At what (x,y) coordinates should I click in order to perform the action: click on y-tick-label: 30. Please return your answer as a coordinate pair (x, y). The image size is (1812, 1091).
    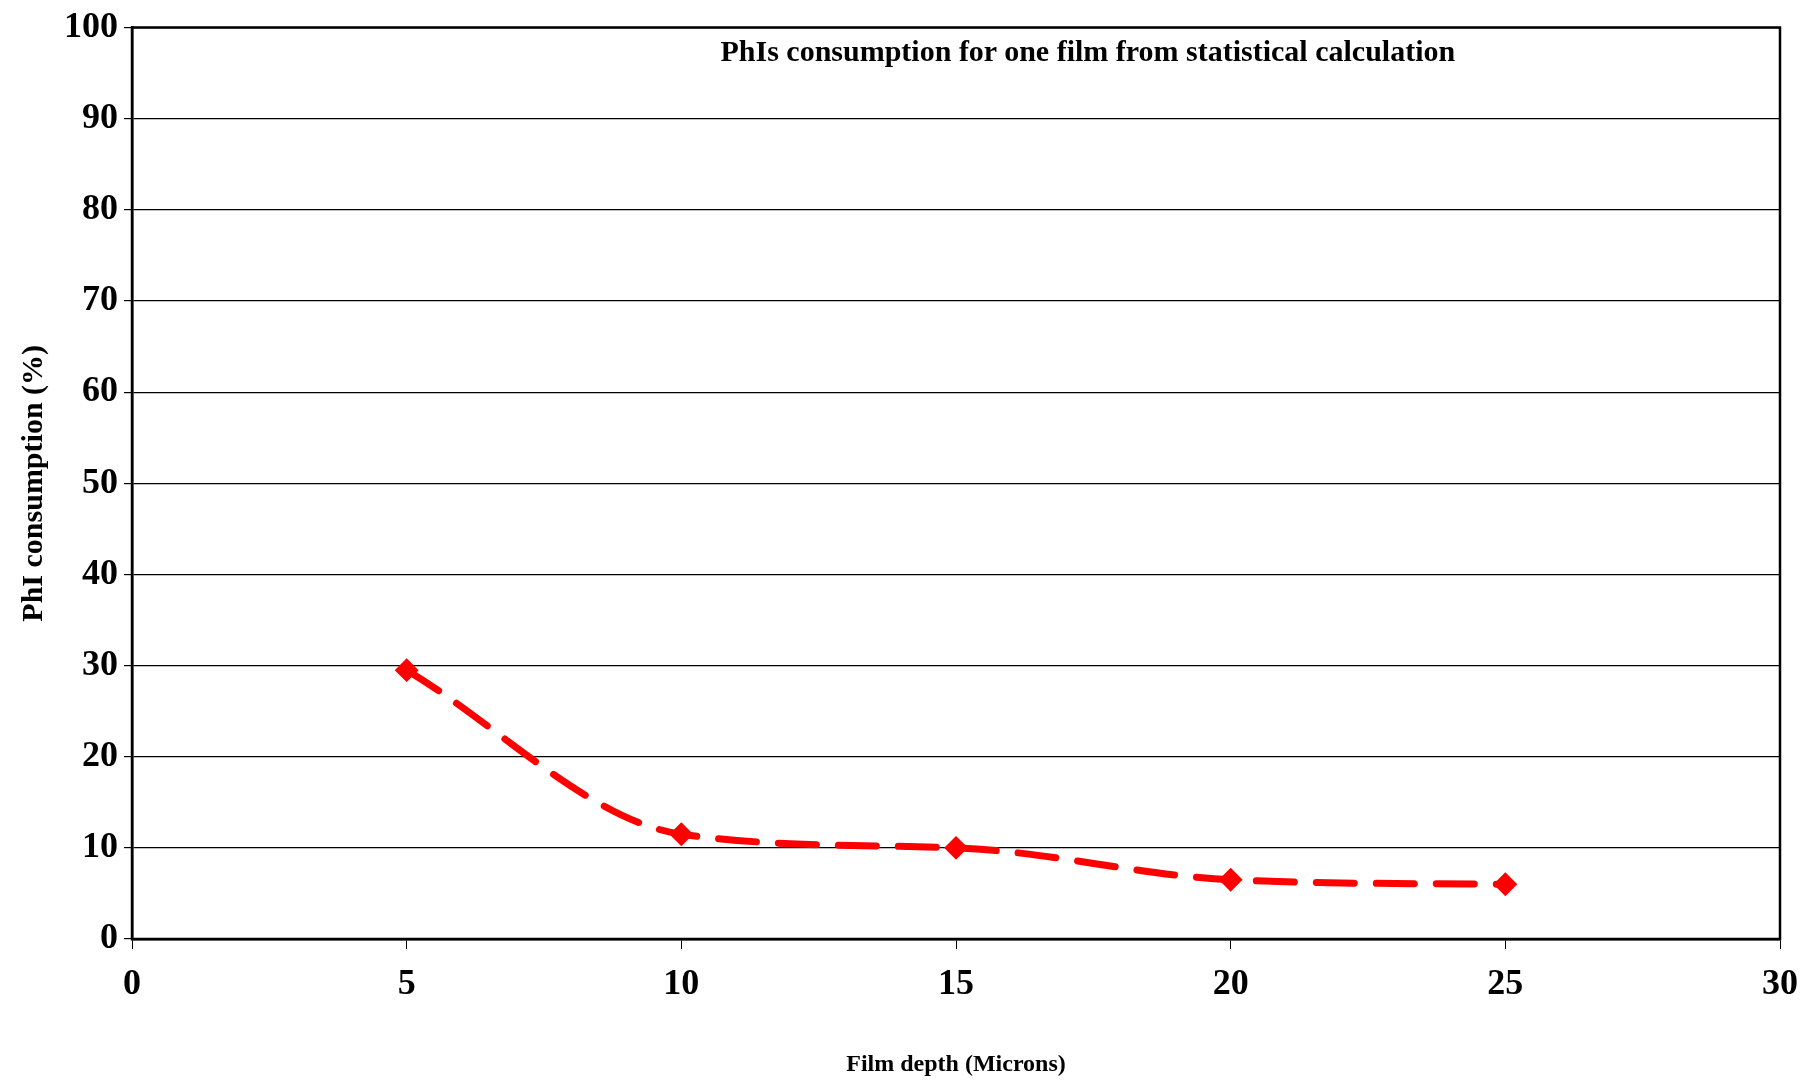
    Looking at the image, I should click on (100, 662).